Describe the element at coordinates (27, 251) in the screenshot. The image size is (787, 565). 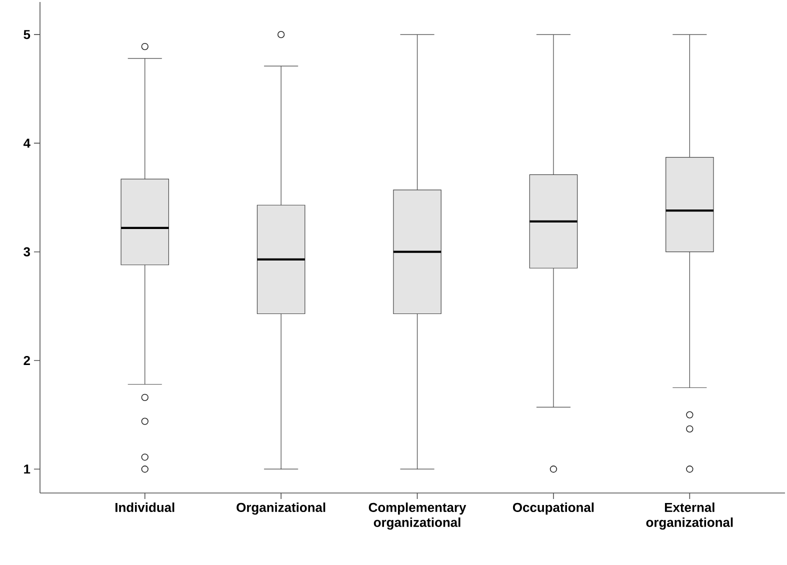
I see `y-tick-label: 3` at that location.